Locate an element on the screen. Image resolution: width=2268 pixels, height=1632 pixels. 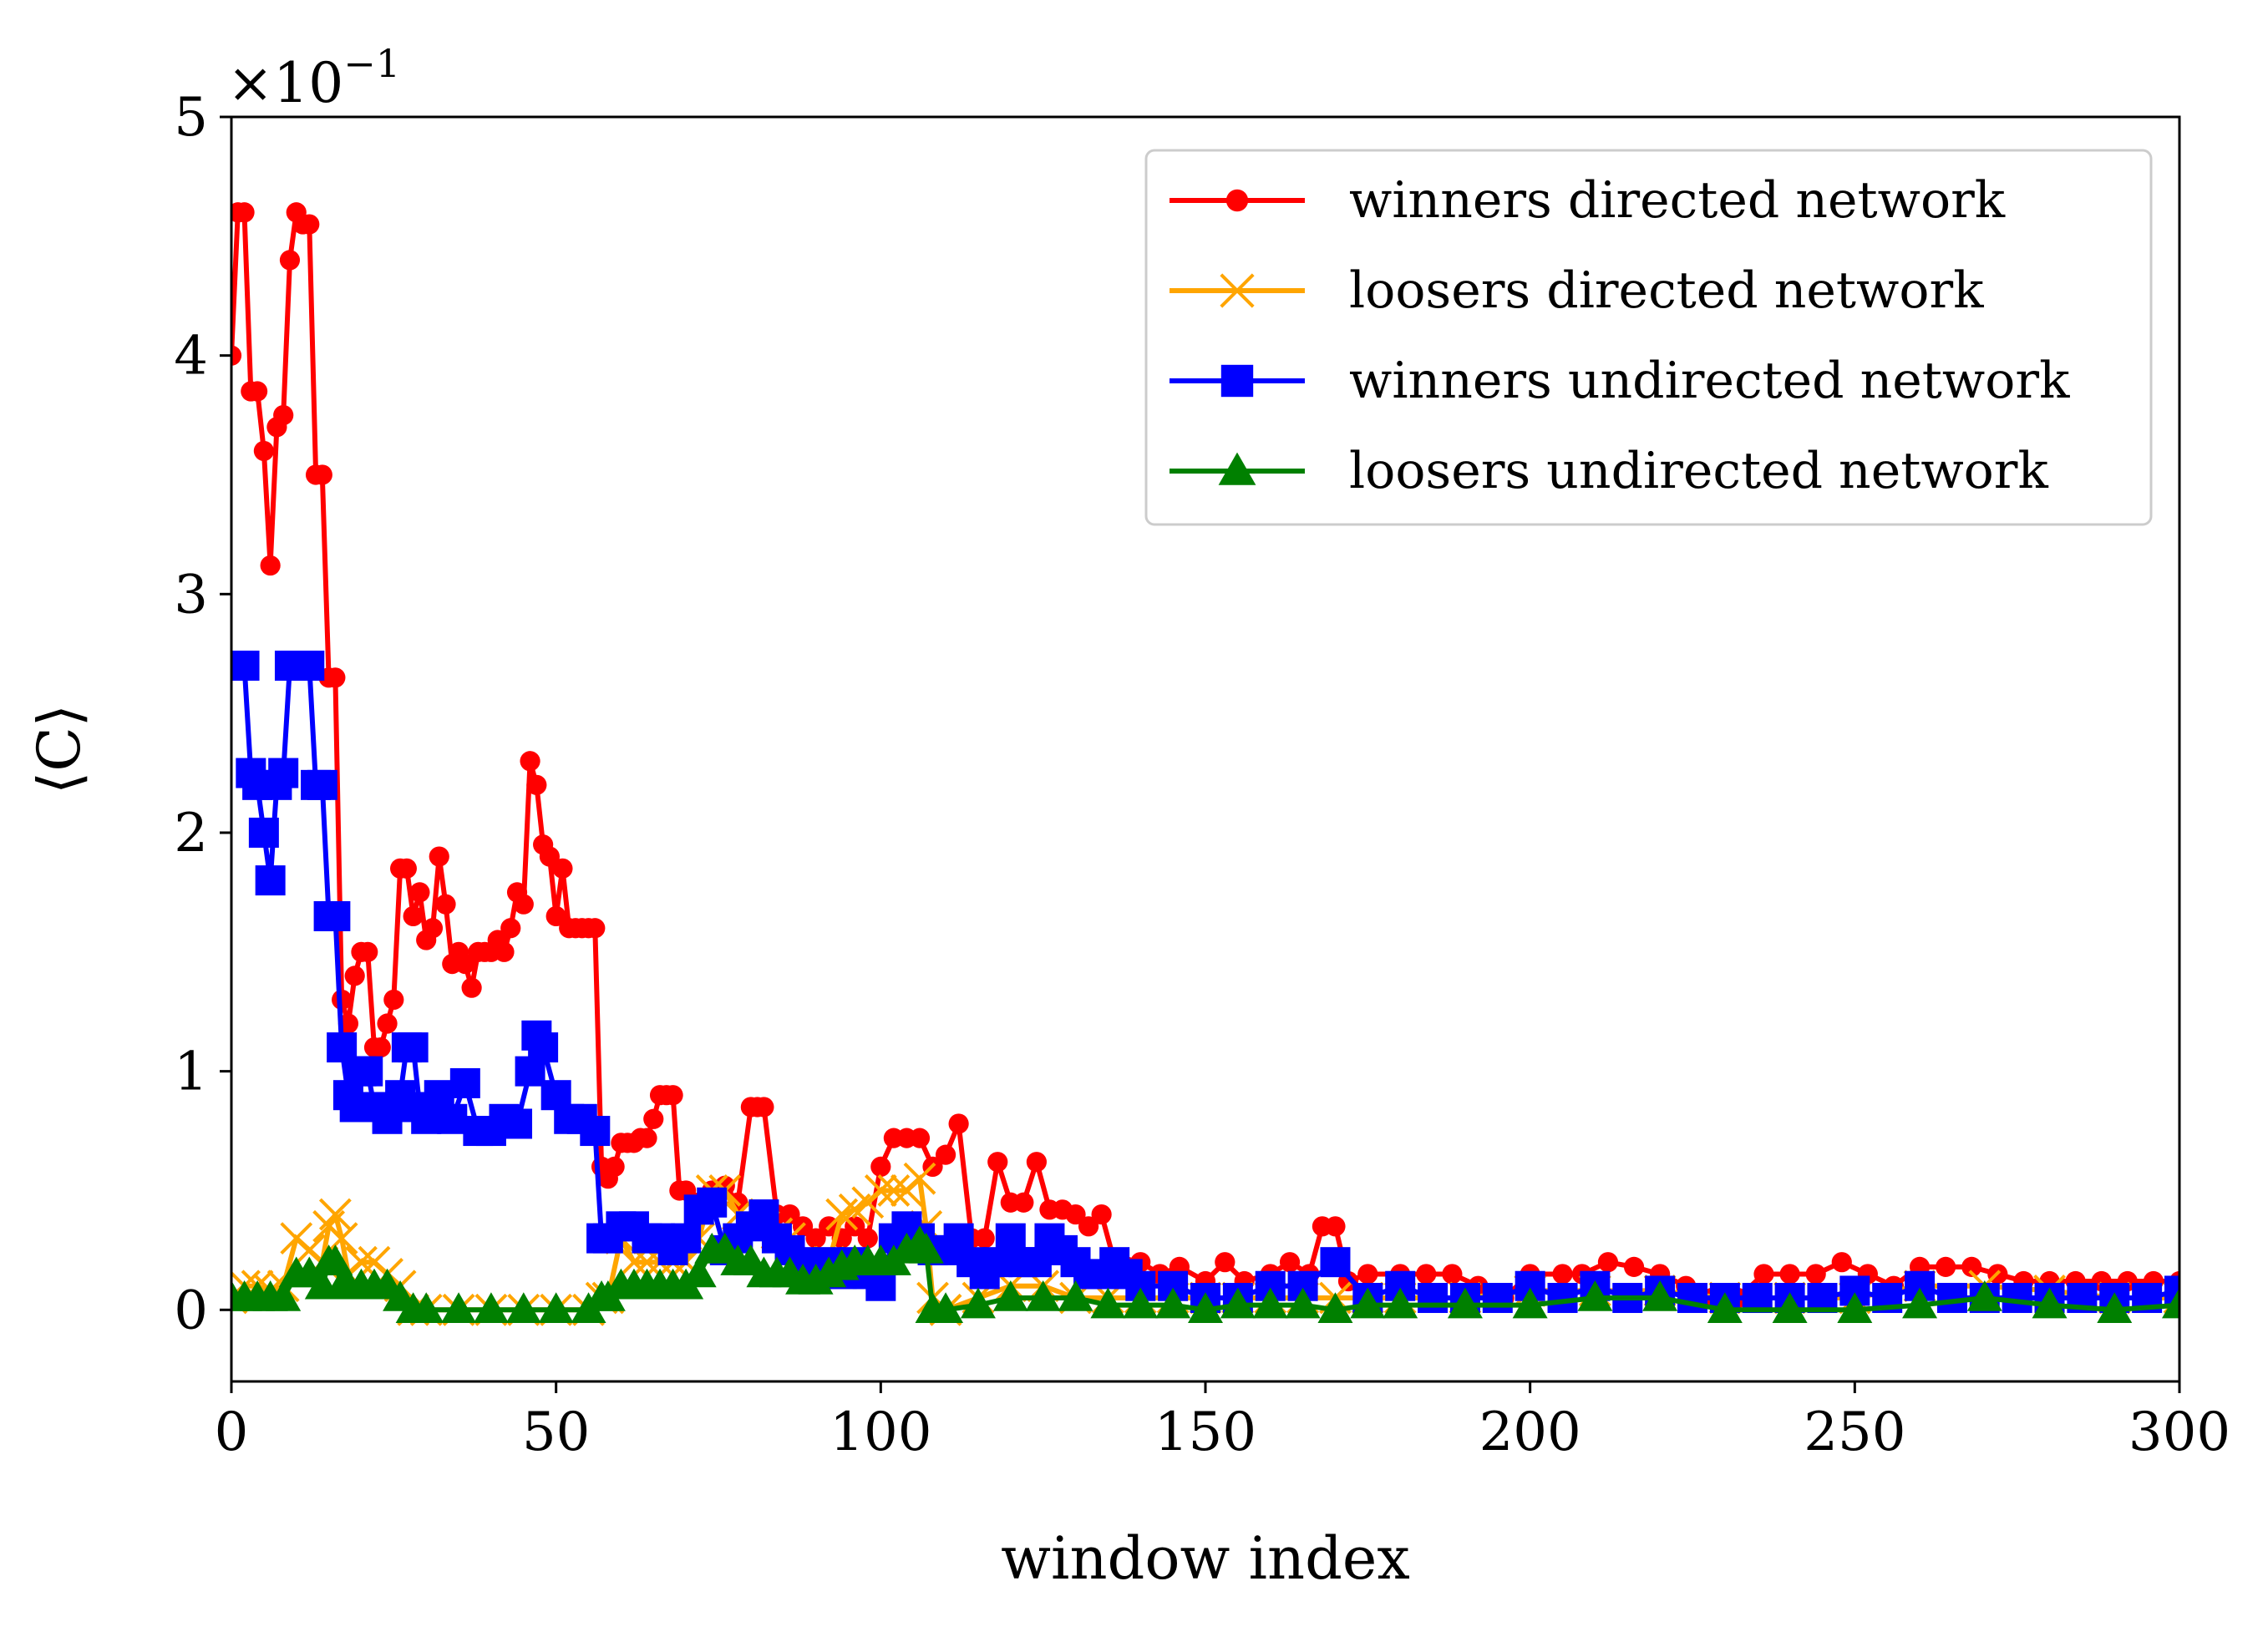
legend-box is located at coordinates (1648, 337).